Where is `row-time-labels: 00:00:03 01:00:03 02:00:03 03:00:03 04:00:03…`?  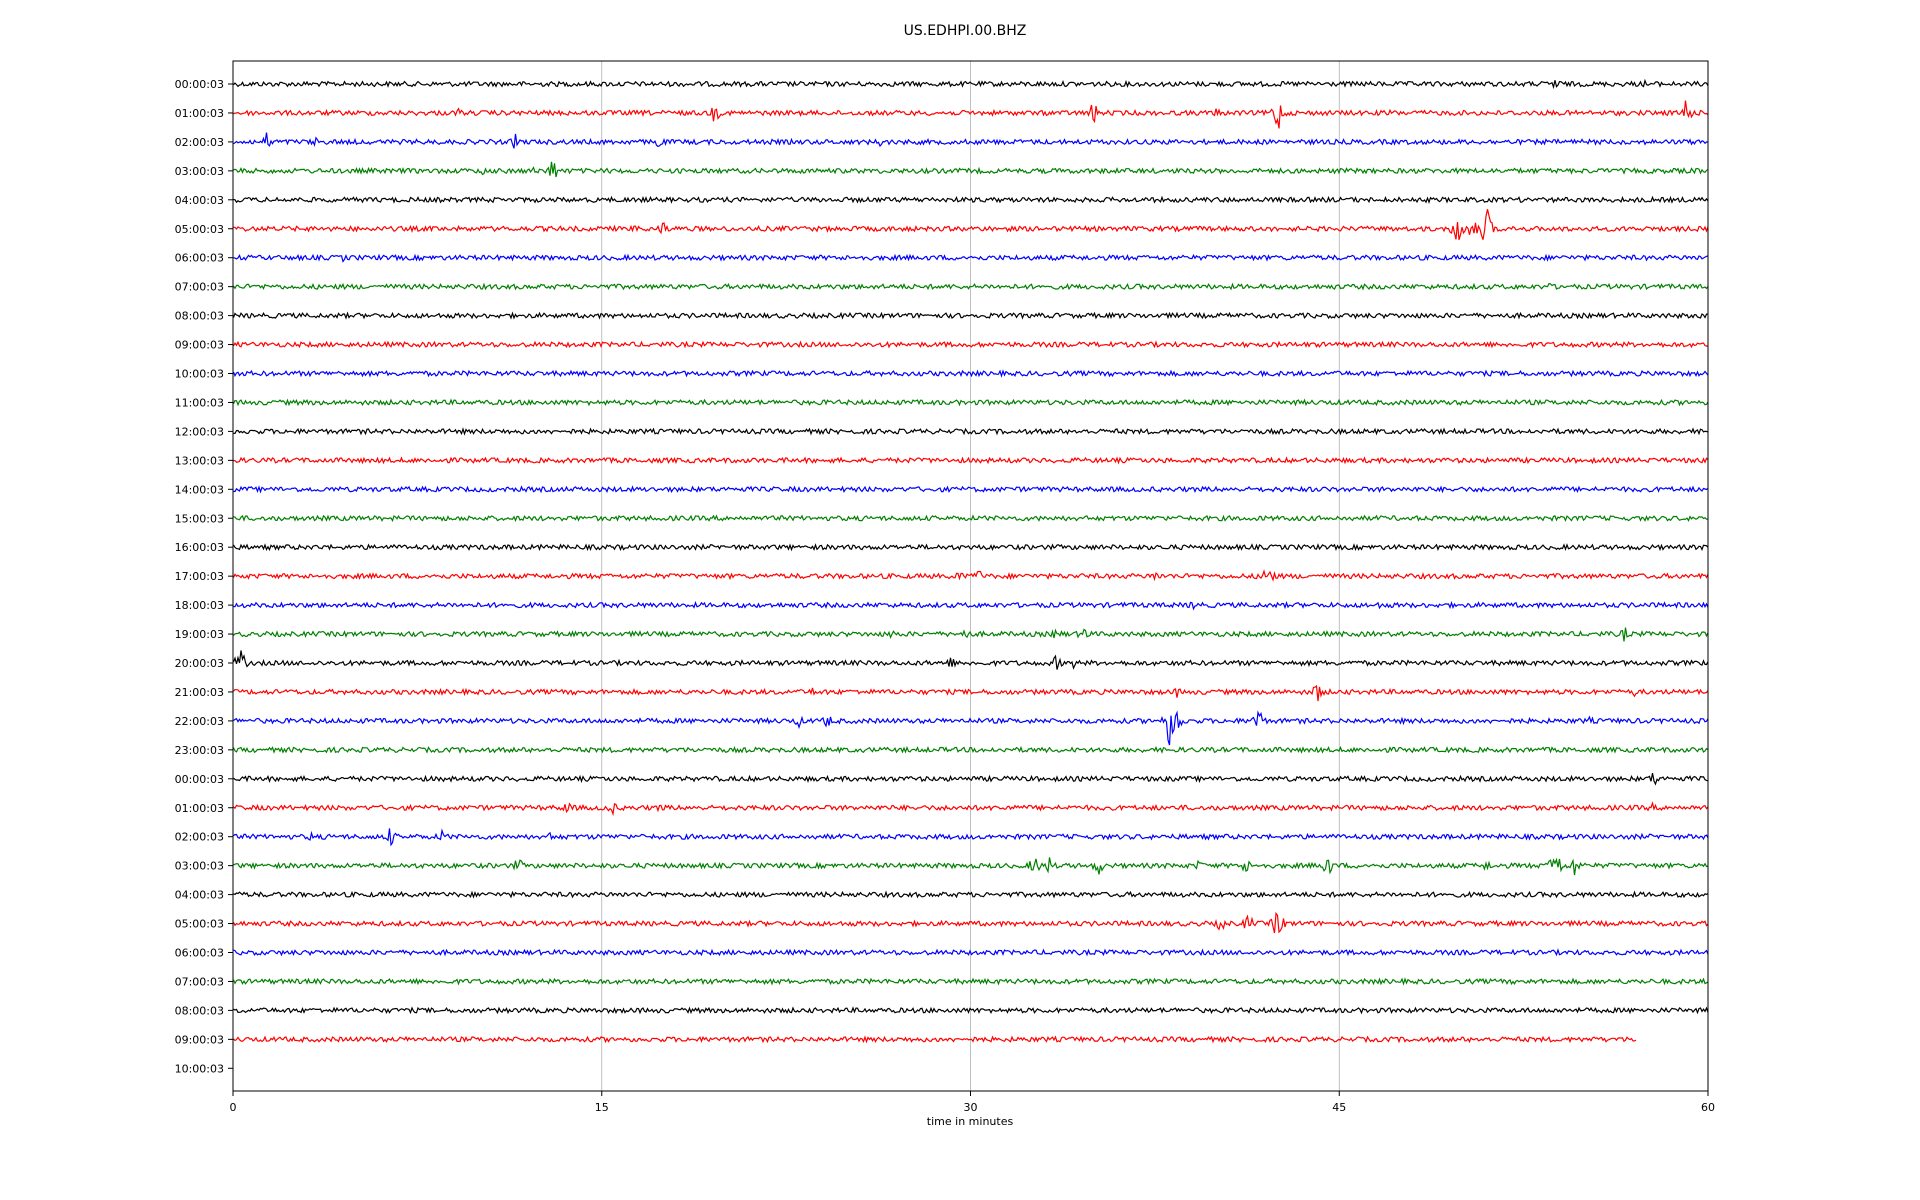
row-time-labels: 00:00:03 01:00:03 02:00:03 03:00:03 04:00:03… is located at coordinates (204, 576).